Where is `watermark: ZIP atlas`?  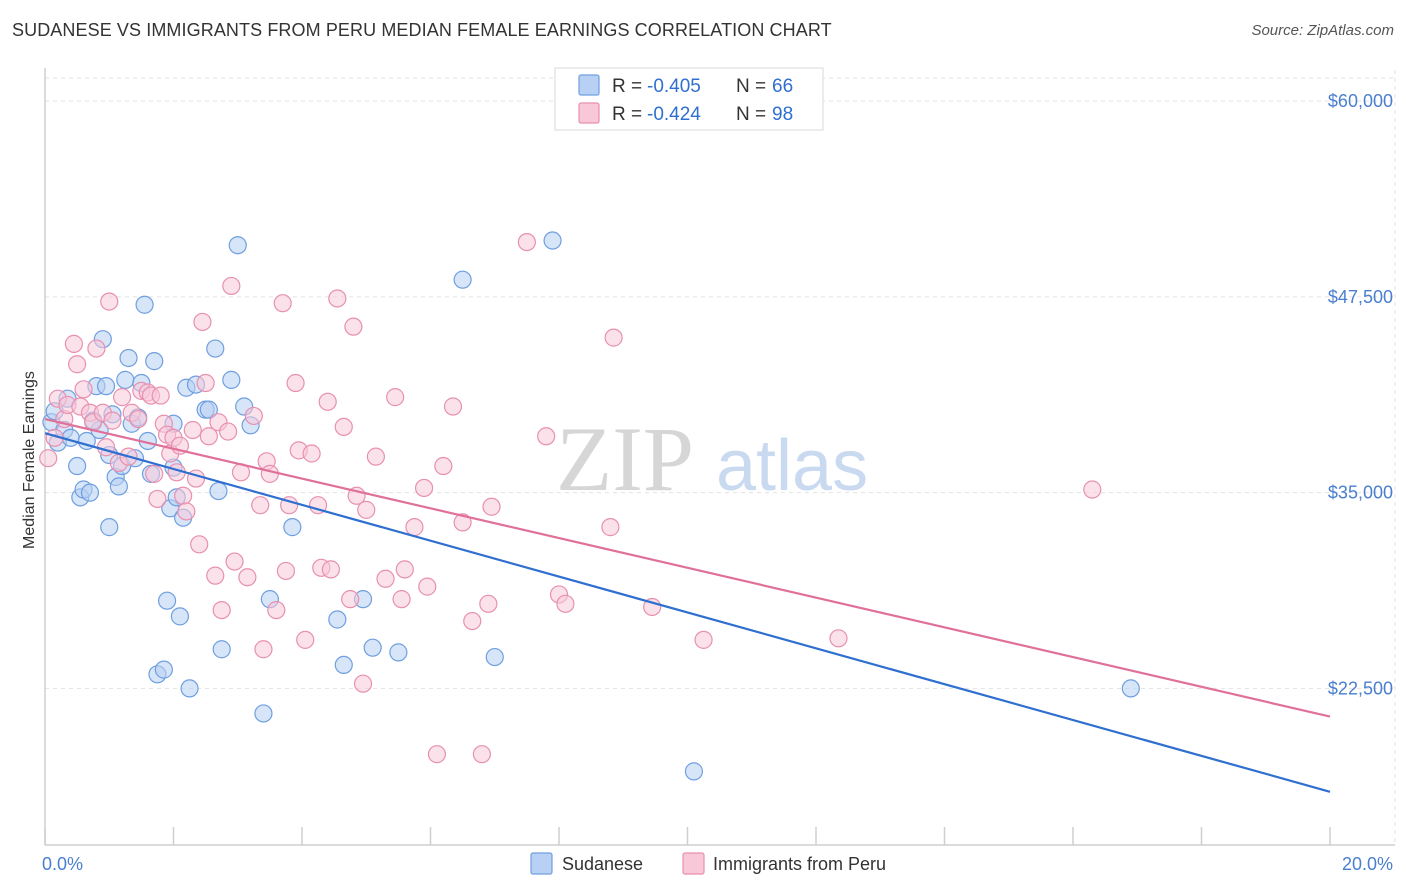 watermark: ZIP atlas is located at coordinates (712, 459).